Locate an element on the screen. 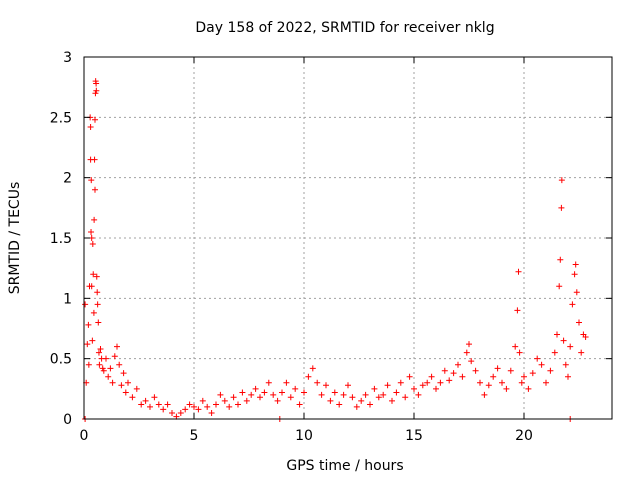 The width and height of the screenshot is (640, 480). y-tick-label: 3 is located at coordinates (67, 58).